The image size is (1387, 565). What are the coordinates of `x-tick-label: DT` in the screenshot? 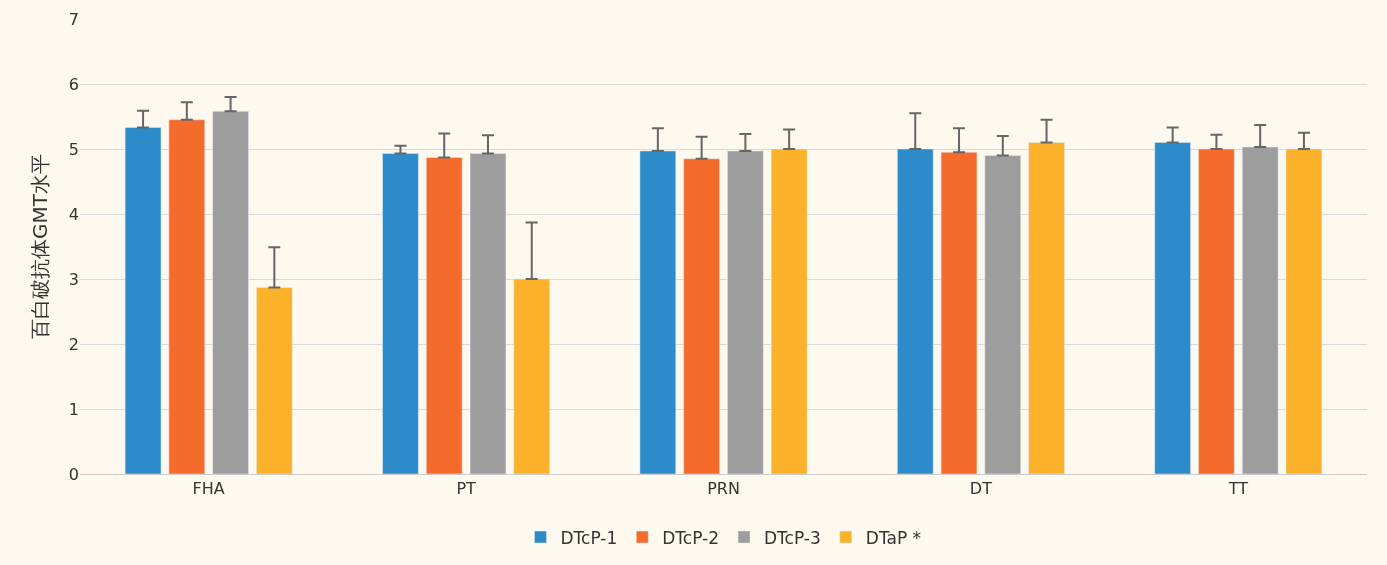 It's located at (981, 489).